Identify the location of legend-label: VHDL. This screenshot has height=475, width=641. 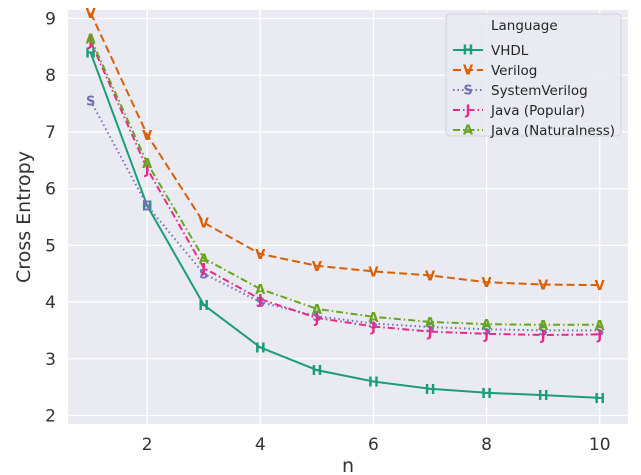
(510, 51).